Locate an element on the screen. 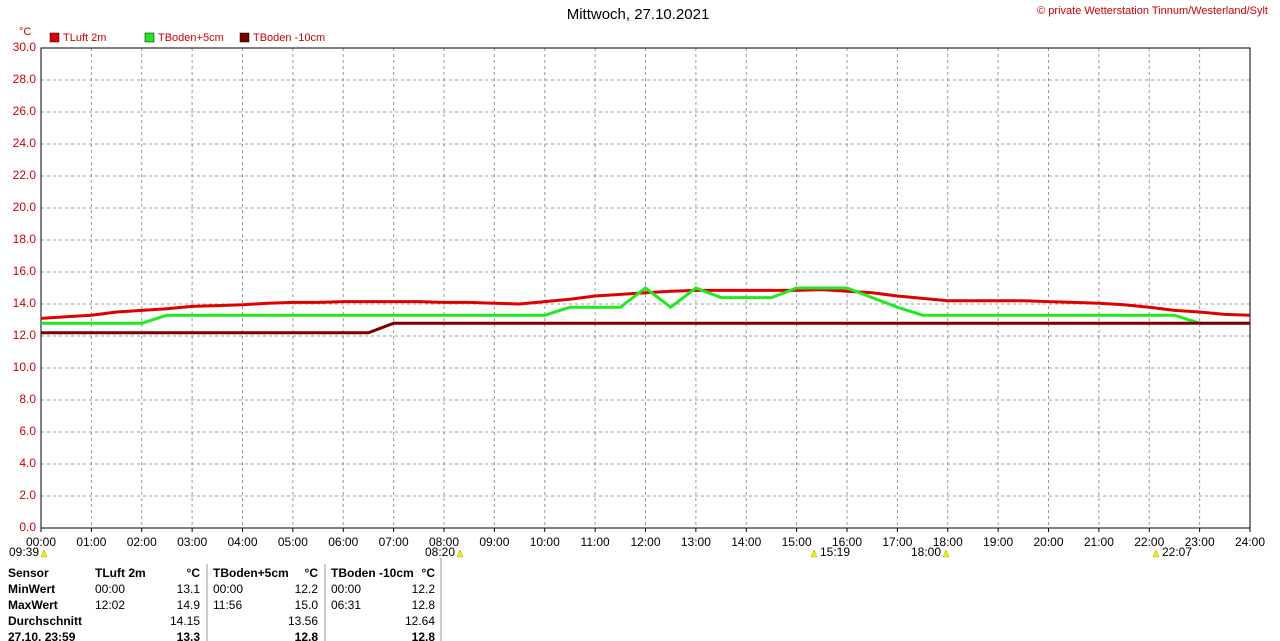 This screenshot has width=1280, height=641. y-tick-label: 20.0 is located at coordinates (25, 207).